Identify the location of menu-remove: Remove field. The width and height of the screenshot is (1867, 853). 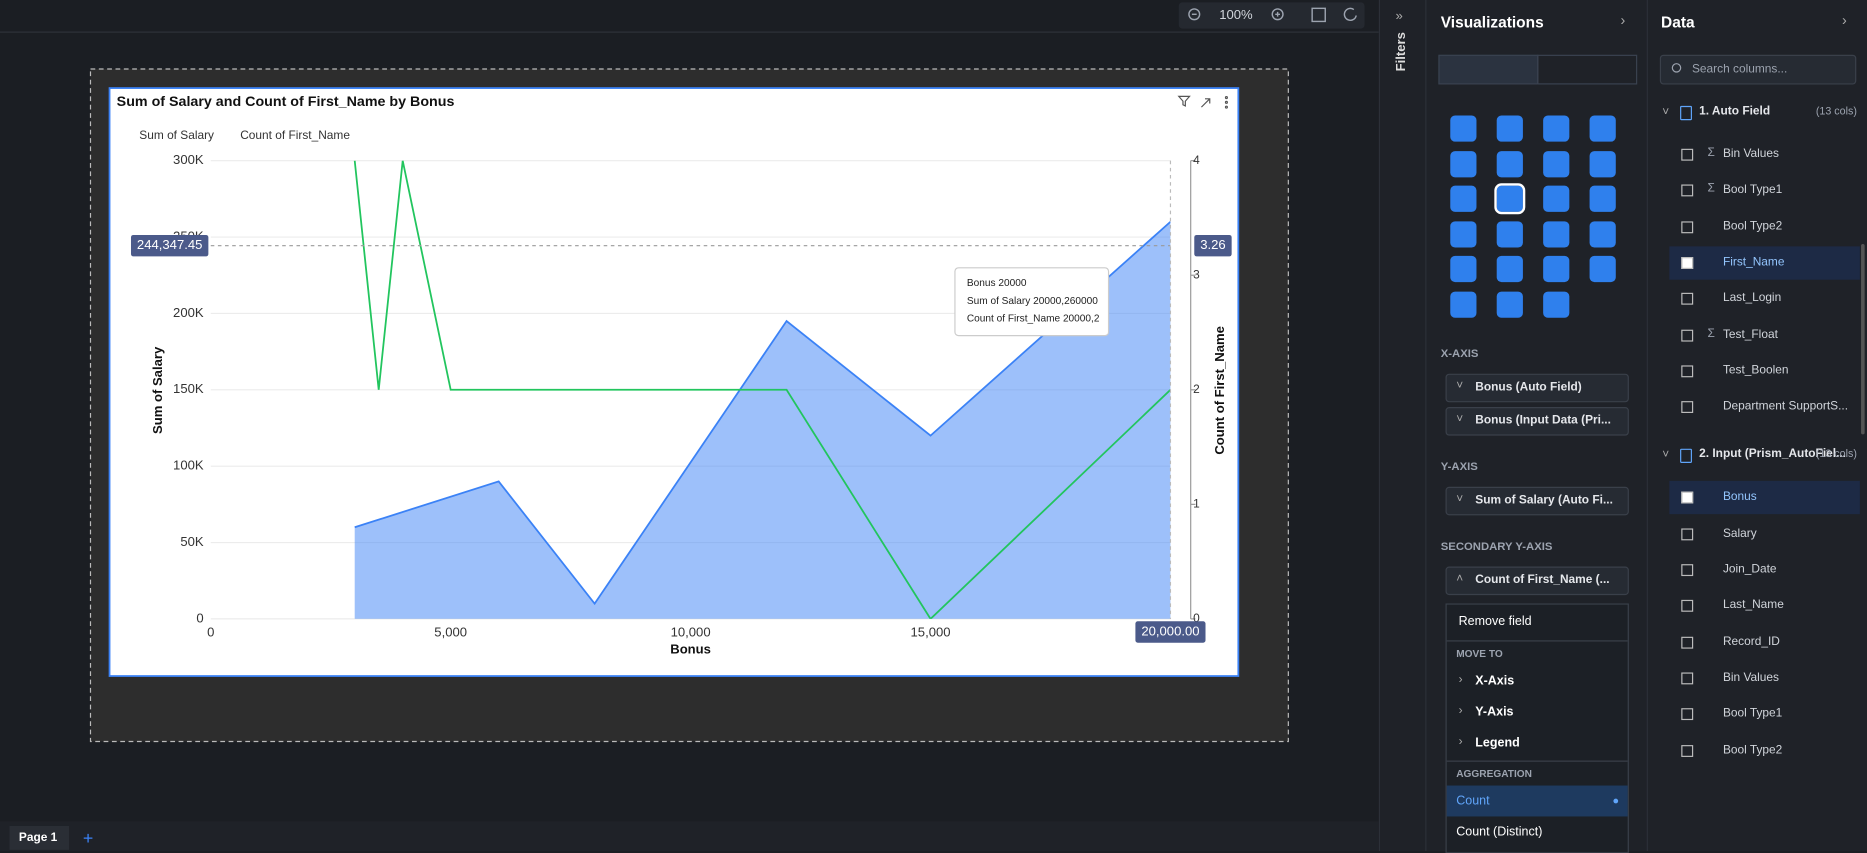
(1495, 621).